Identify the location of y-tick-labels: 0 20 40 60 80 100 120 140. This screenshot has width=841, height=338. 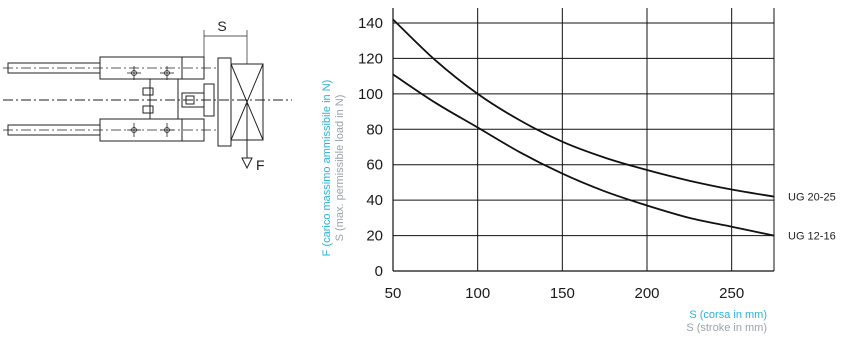
(370, 147).